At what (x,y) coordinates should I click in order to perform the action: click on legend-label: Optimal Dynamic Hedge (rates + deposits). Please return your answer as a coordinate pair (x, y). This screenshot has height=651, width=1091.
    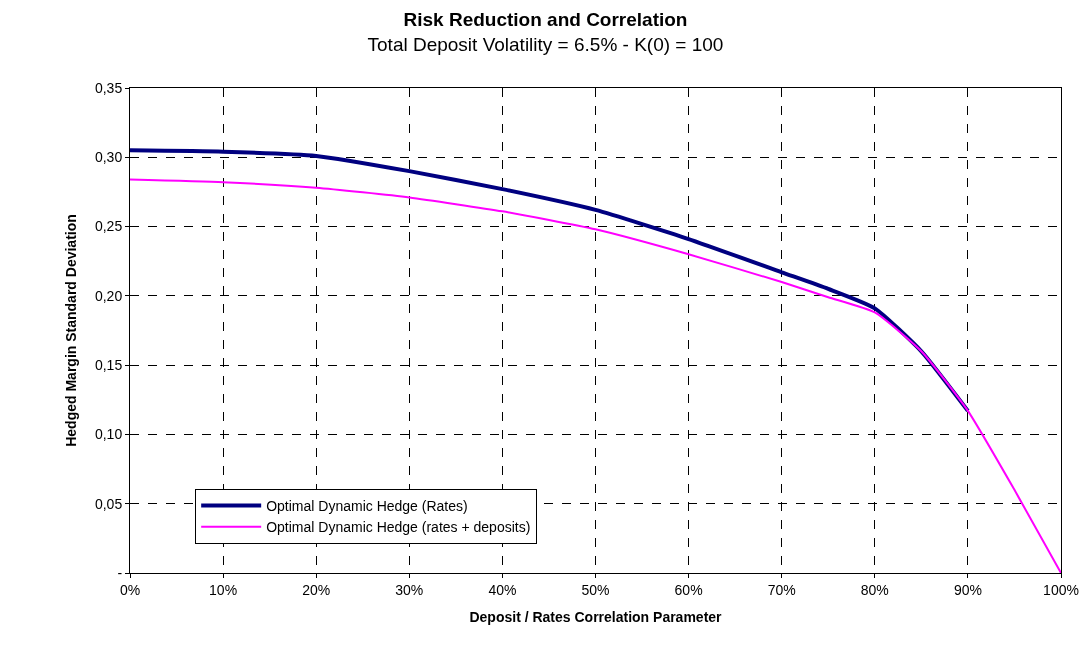
    Looking at the image, I should click on (398, 527).